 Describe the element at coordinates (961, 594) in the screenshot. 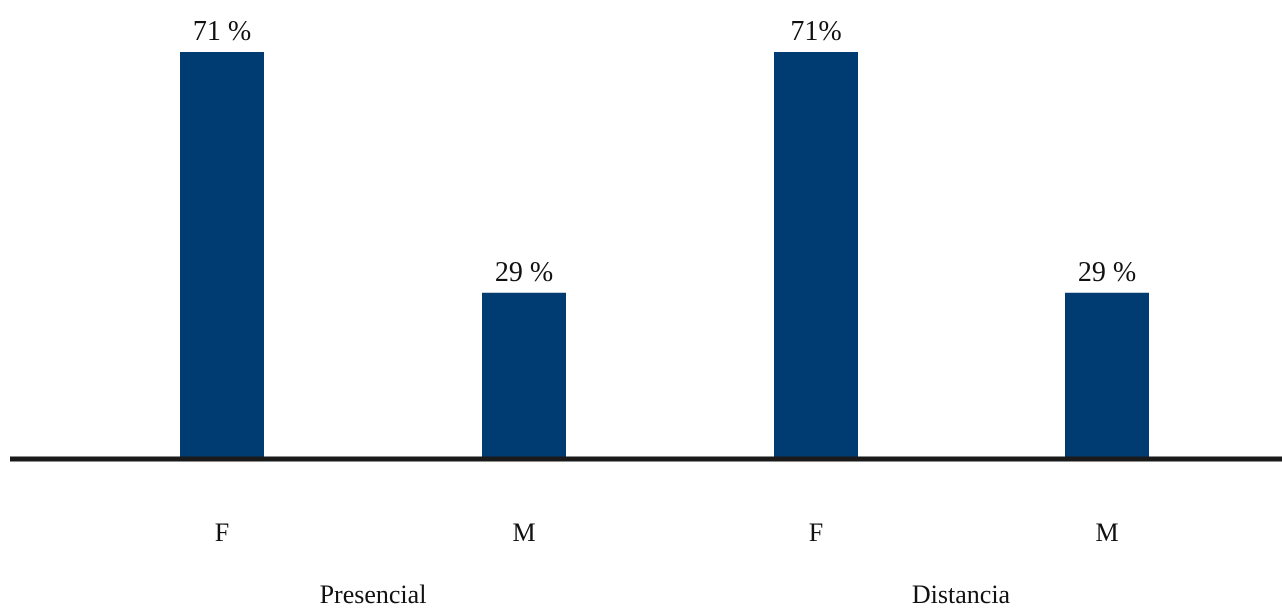

I see `group-label-distancia: Distancia` at that location.